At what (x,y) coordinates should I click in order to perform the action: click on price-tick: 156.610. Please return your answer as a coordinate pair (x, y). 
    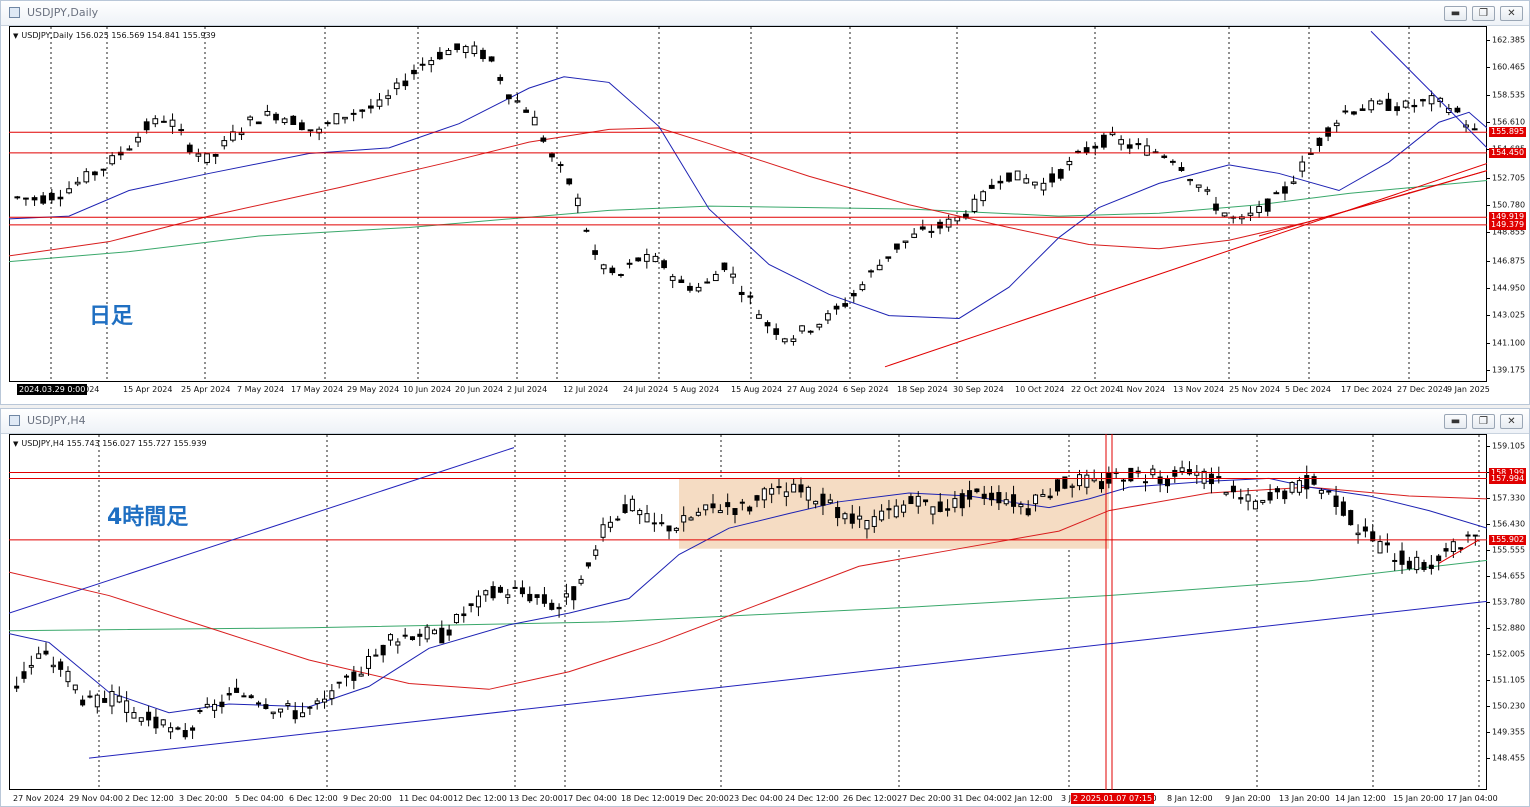
    Looking at the image, I should click on (1509, 122).